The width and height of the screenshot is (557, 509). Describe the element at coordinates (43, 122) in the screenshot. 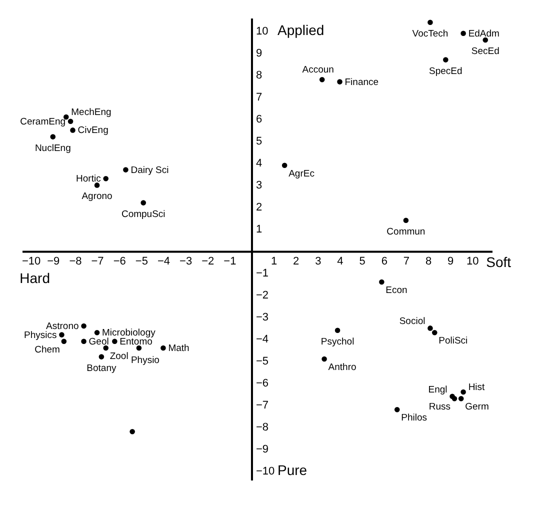

I see `data-label: CeramEng` at that location.